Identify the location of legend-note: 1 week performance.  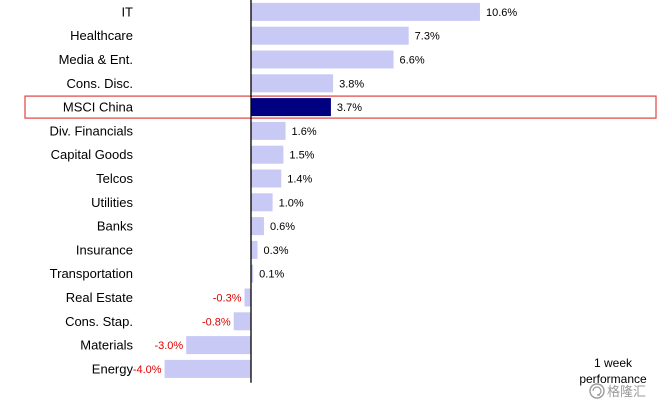
(613, 371).